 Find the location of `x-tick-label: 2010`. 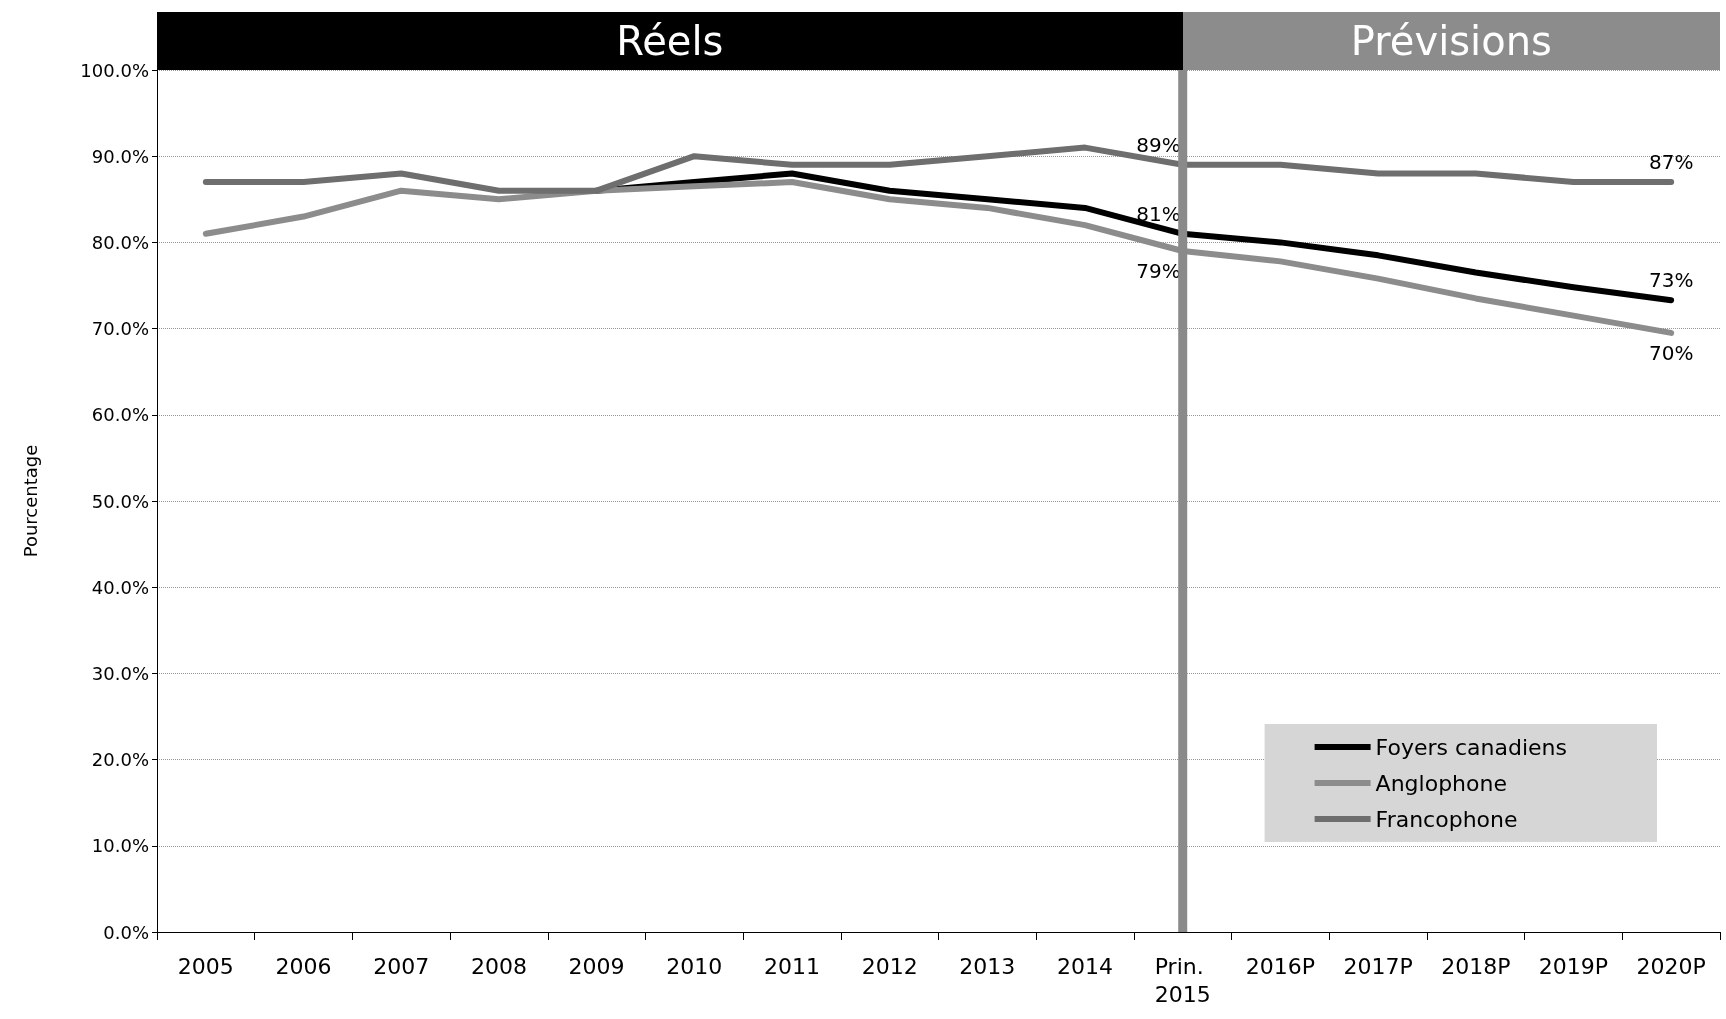

x-tick-label: 2010 is located at coordinates (694, 966).